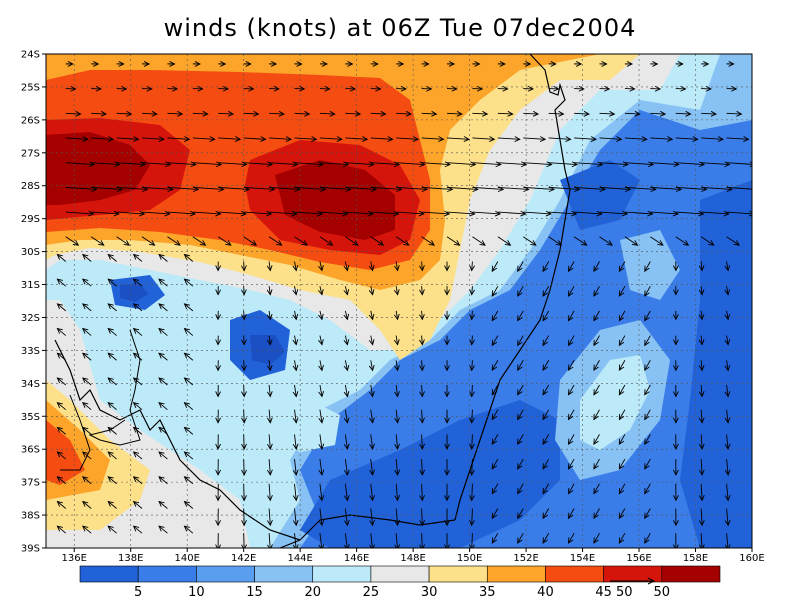  What do you see at coordinates (30, 87) in the screenshot?
I see `lat-label: 25S` at bounding box center [30, 87].